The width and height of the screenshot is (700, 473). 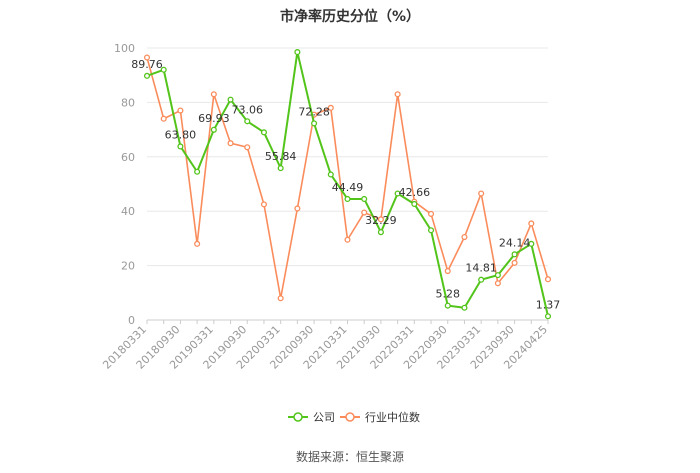 I want to click on y-tick-label: 80, so click(x=128, y=102).